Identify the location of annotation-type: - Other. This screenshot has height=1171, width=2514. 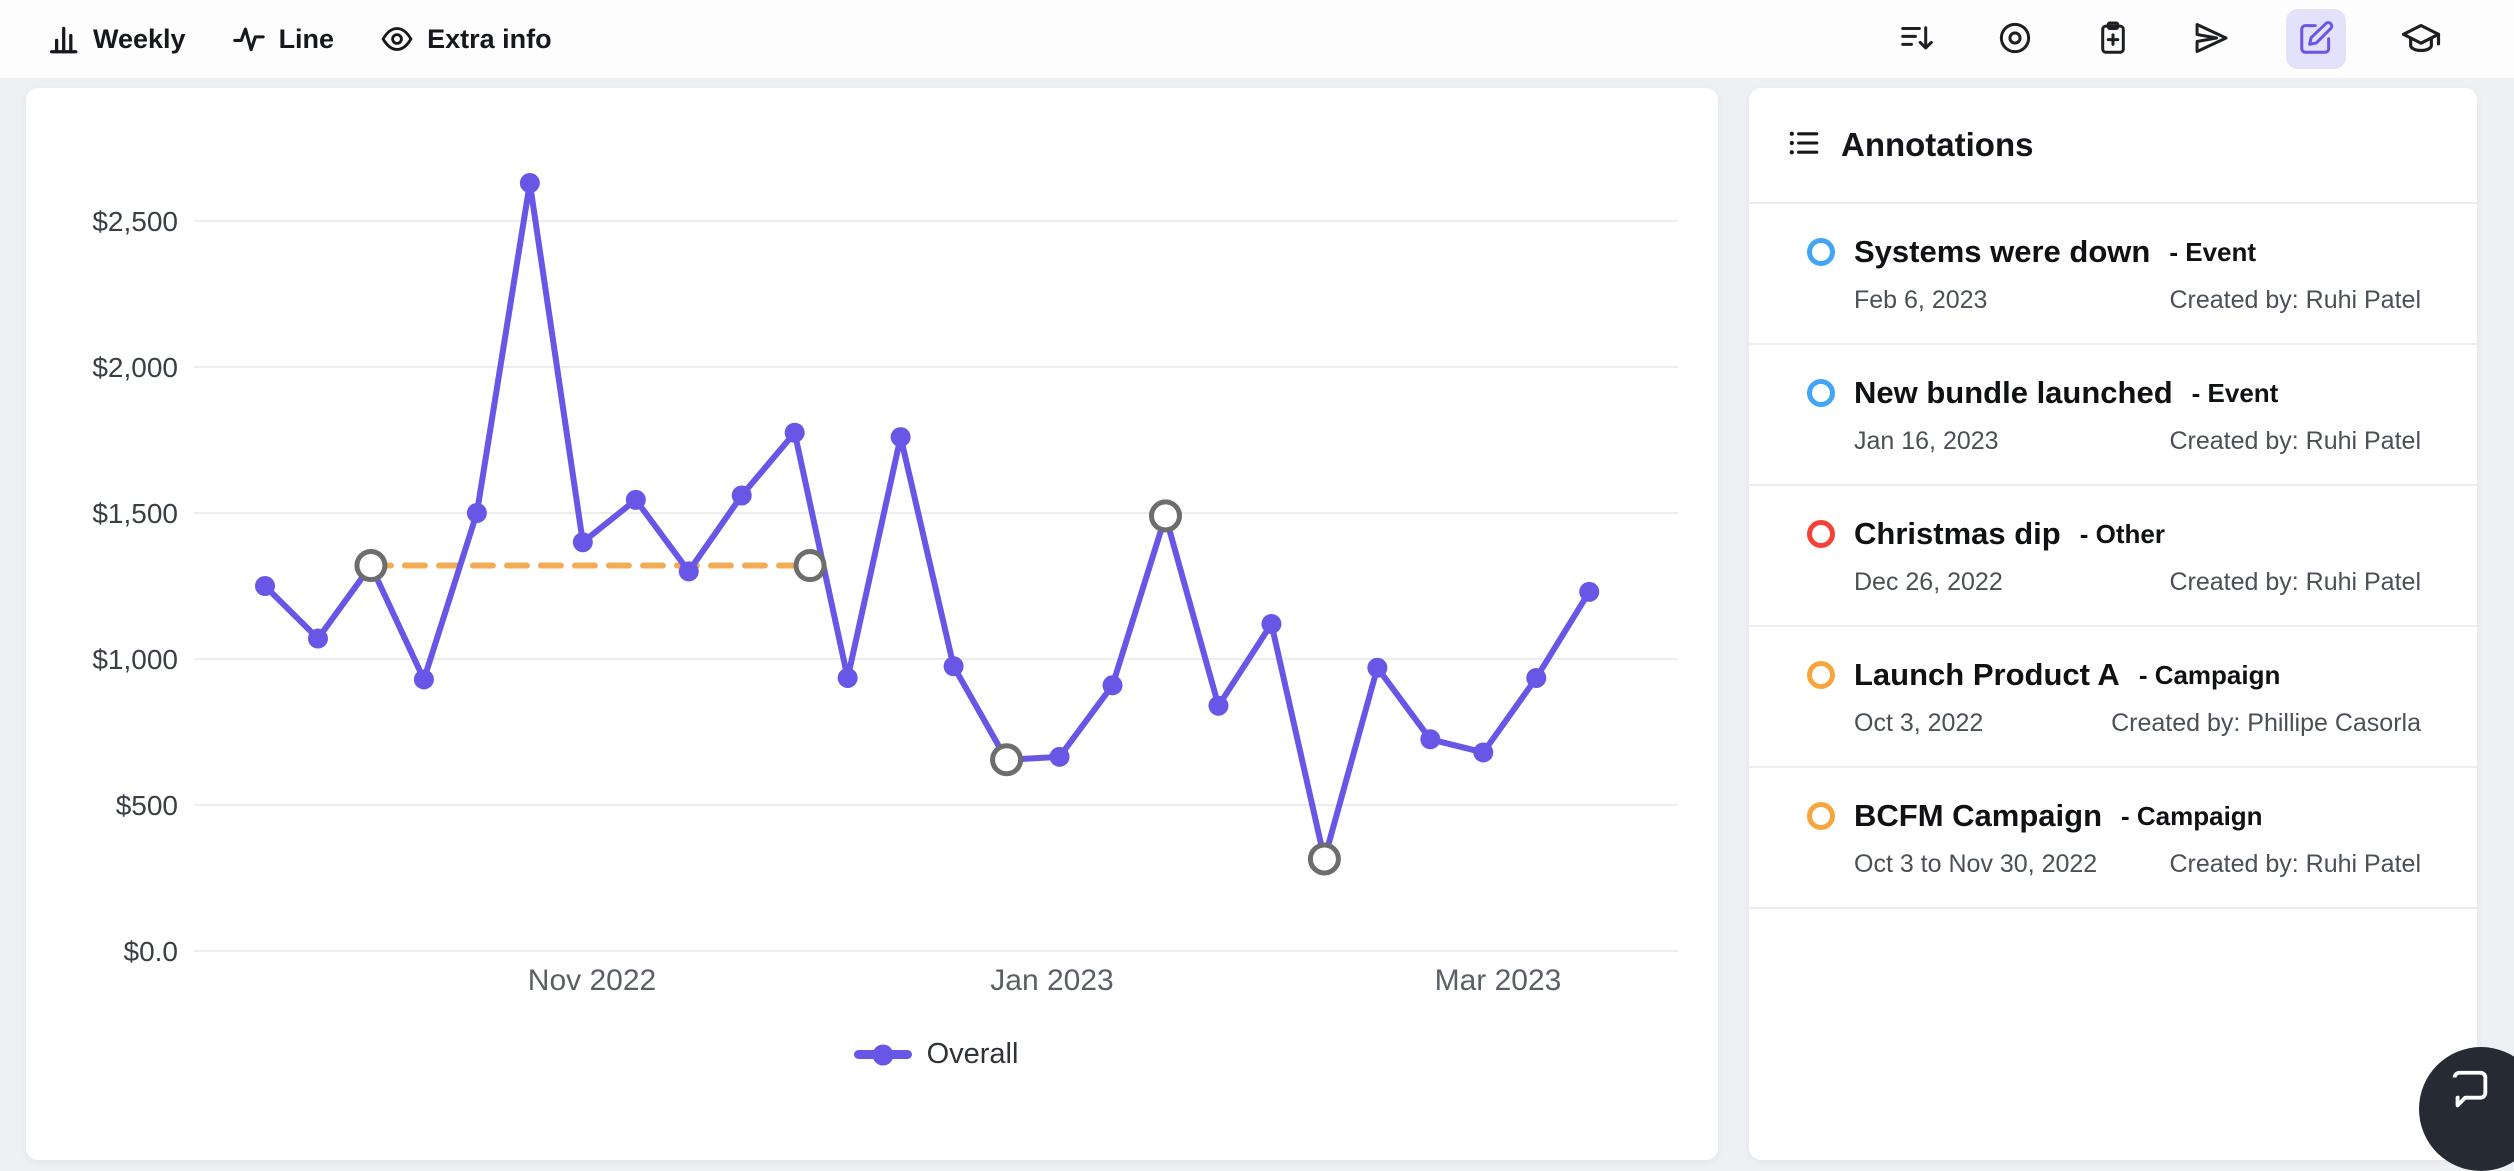
(2122, 533).